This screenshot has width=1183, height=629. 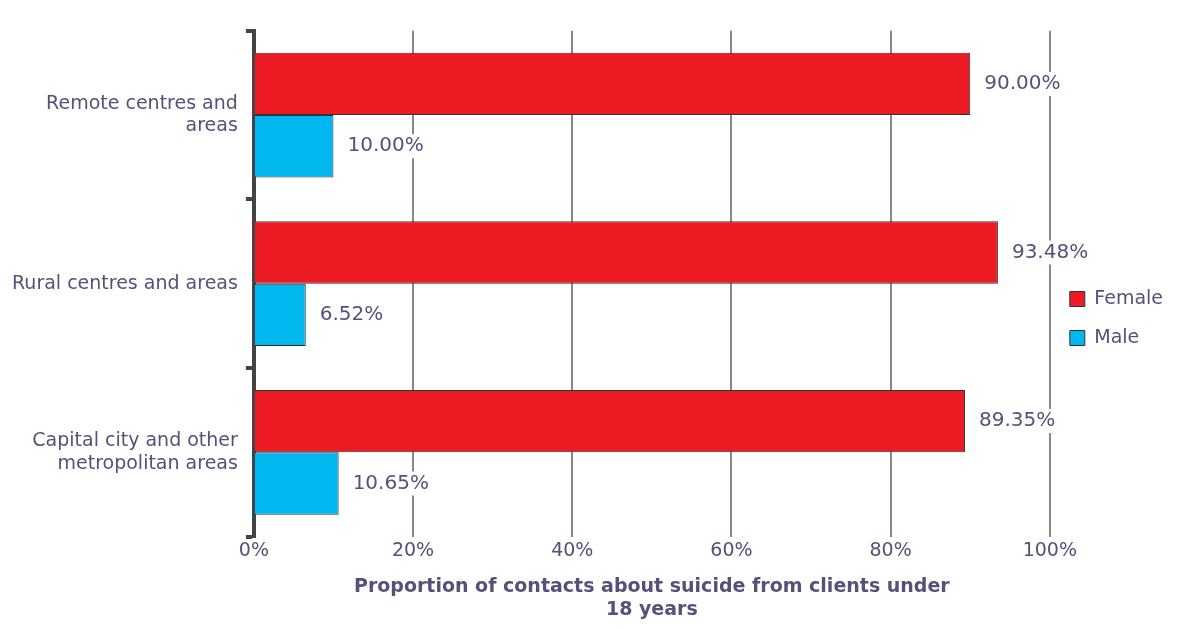 I want to click on data-label: 10.65%, so click(x=390, y=481).